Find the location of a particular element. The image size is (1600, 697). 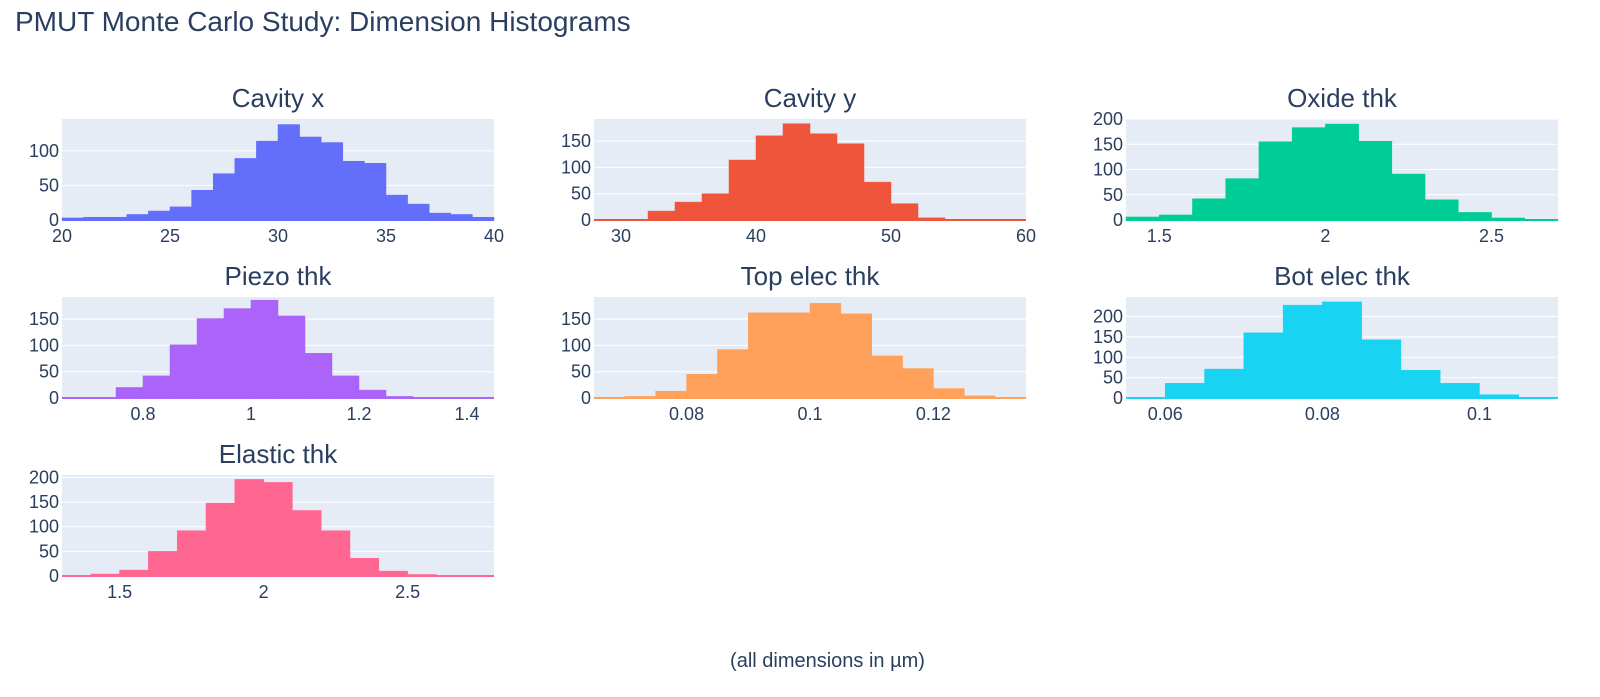

x-tick-label: 0.12 is located at coordinates (933, 414).